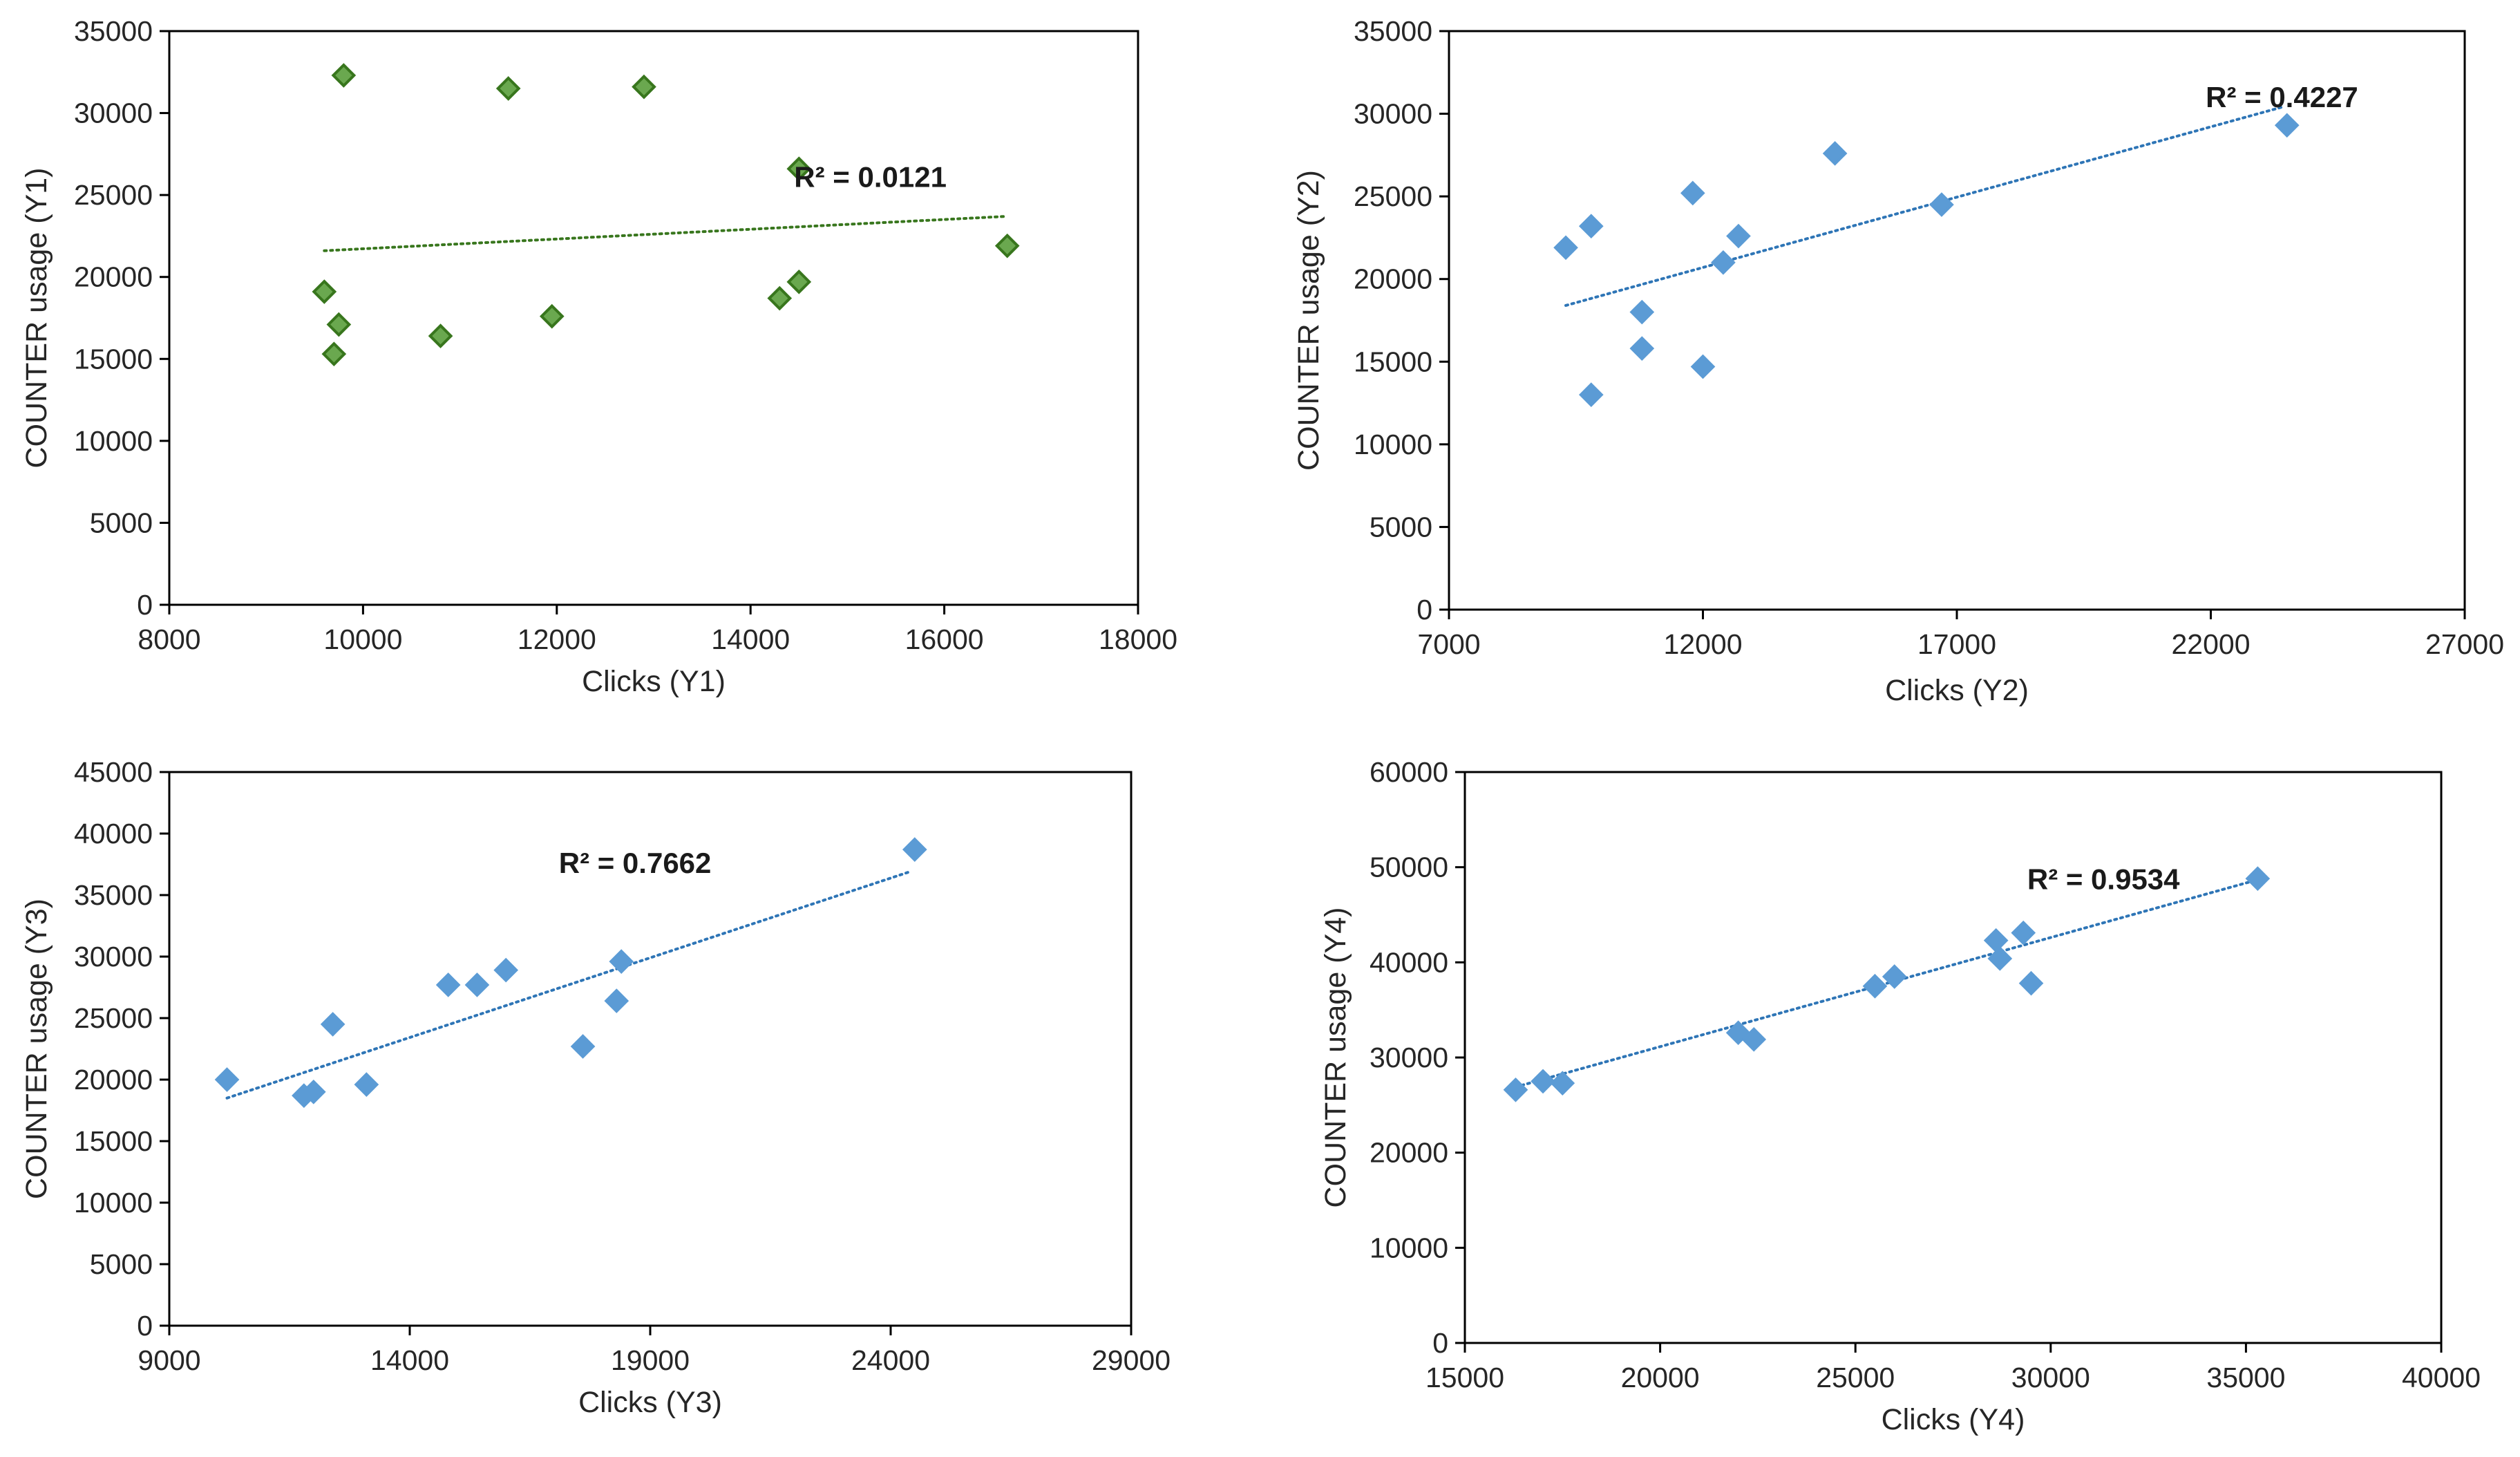 This screenshot has height=1457, width=2520. Describe the element at coordinates (169, 1360) in the screenshot. I see `x-tick-label: 9000` at that location.